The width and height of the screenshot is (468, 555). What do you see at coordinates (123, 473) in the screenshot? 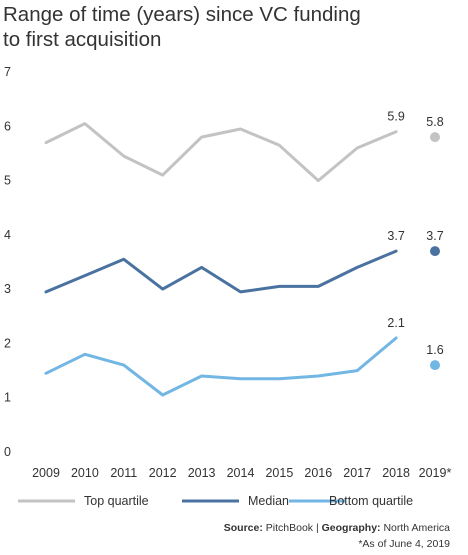
I see `x-tick-label: 2011` at bounding box center [123, 473].